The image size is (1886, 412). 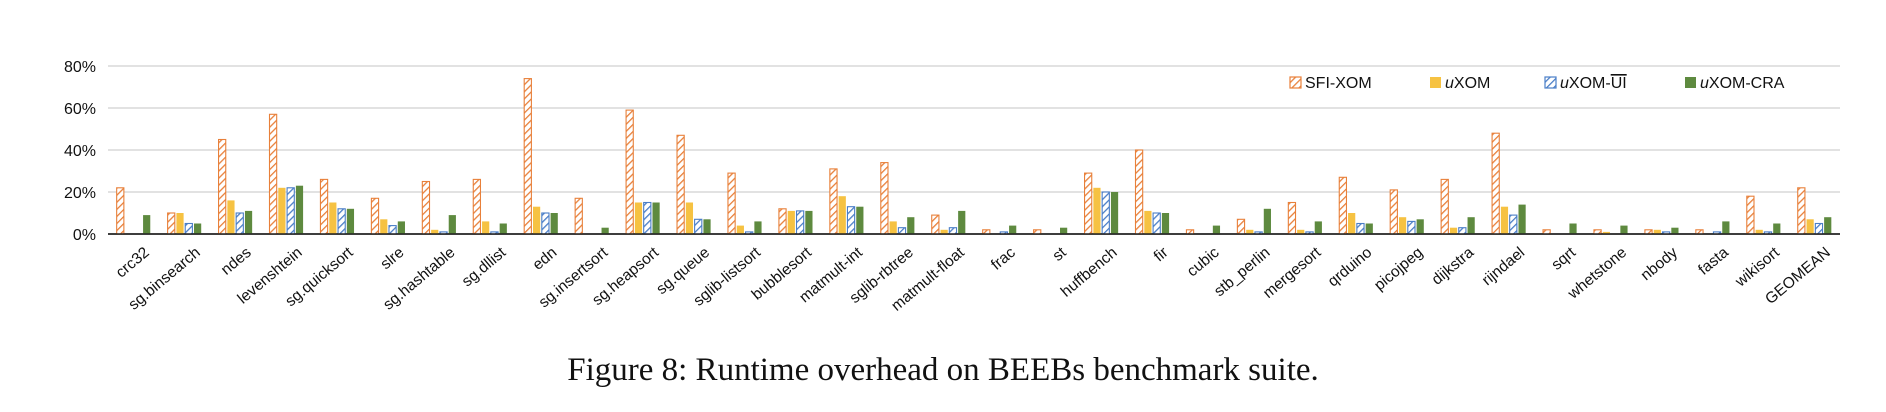 I want to click on y-tick-label: 60%, so click(x=80, y=109).